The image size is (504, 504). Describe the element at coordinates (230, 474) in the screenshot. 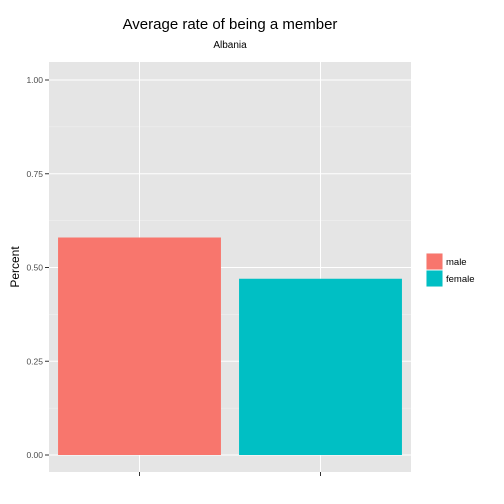

I see `x-axis` at that location.